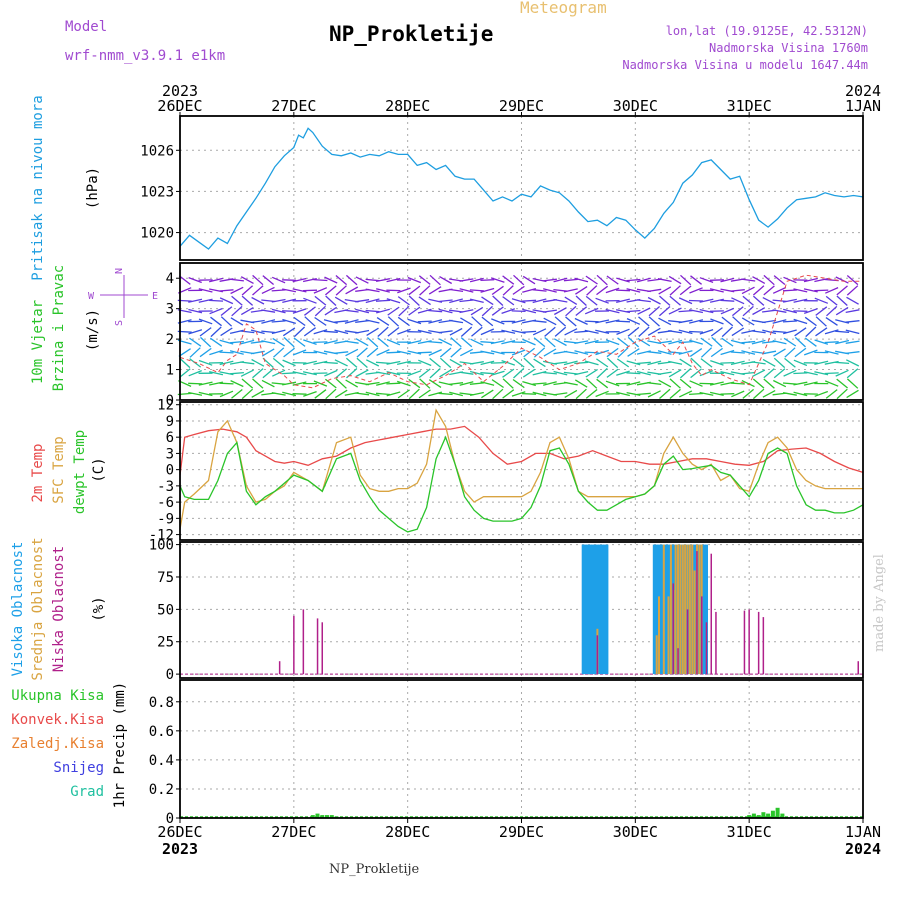  Describe the element at coordinates (521, 450) in the screenshot. I see `temp-2m-line` at that location.